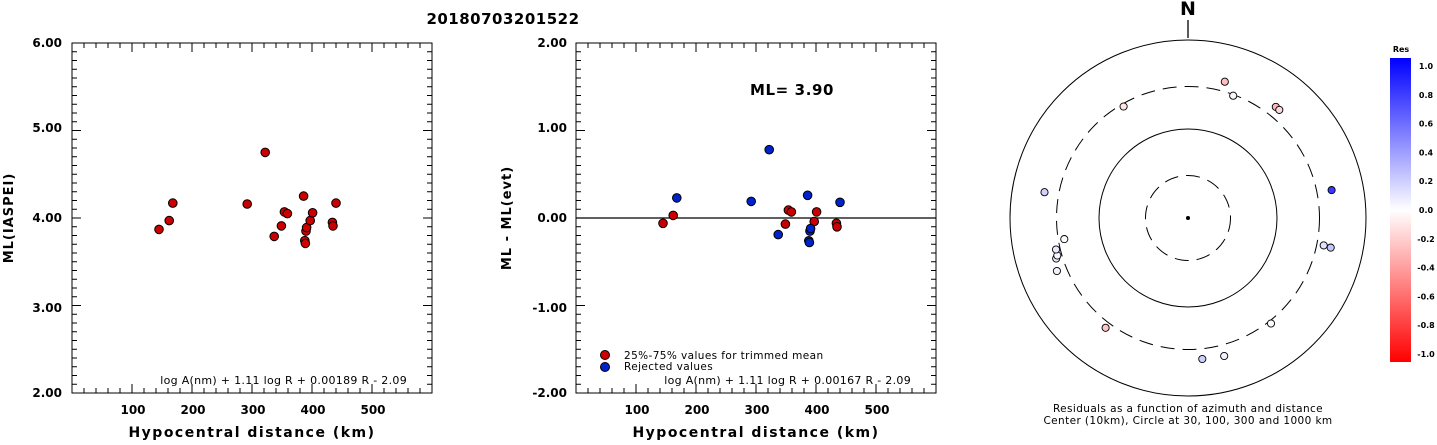 The image size is (1437, 445). What do you see at coordinates (1426, 239) in the screenshot?
I see `colorbar-tick-label: -0.2` at bounding box center [1426, 239].